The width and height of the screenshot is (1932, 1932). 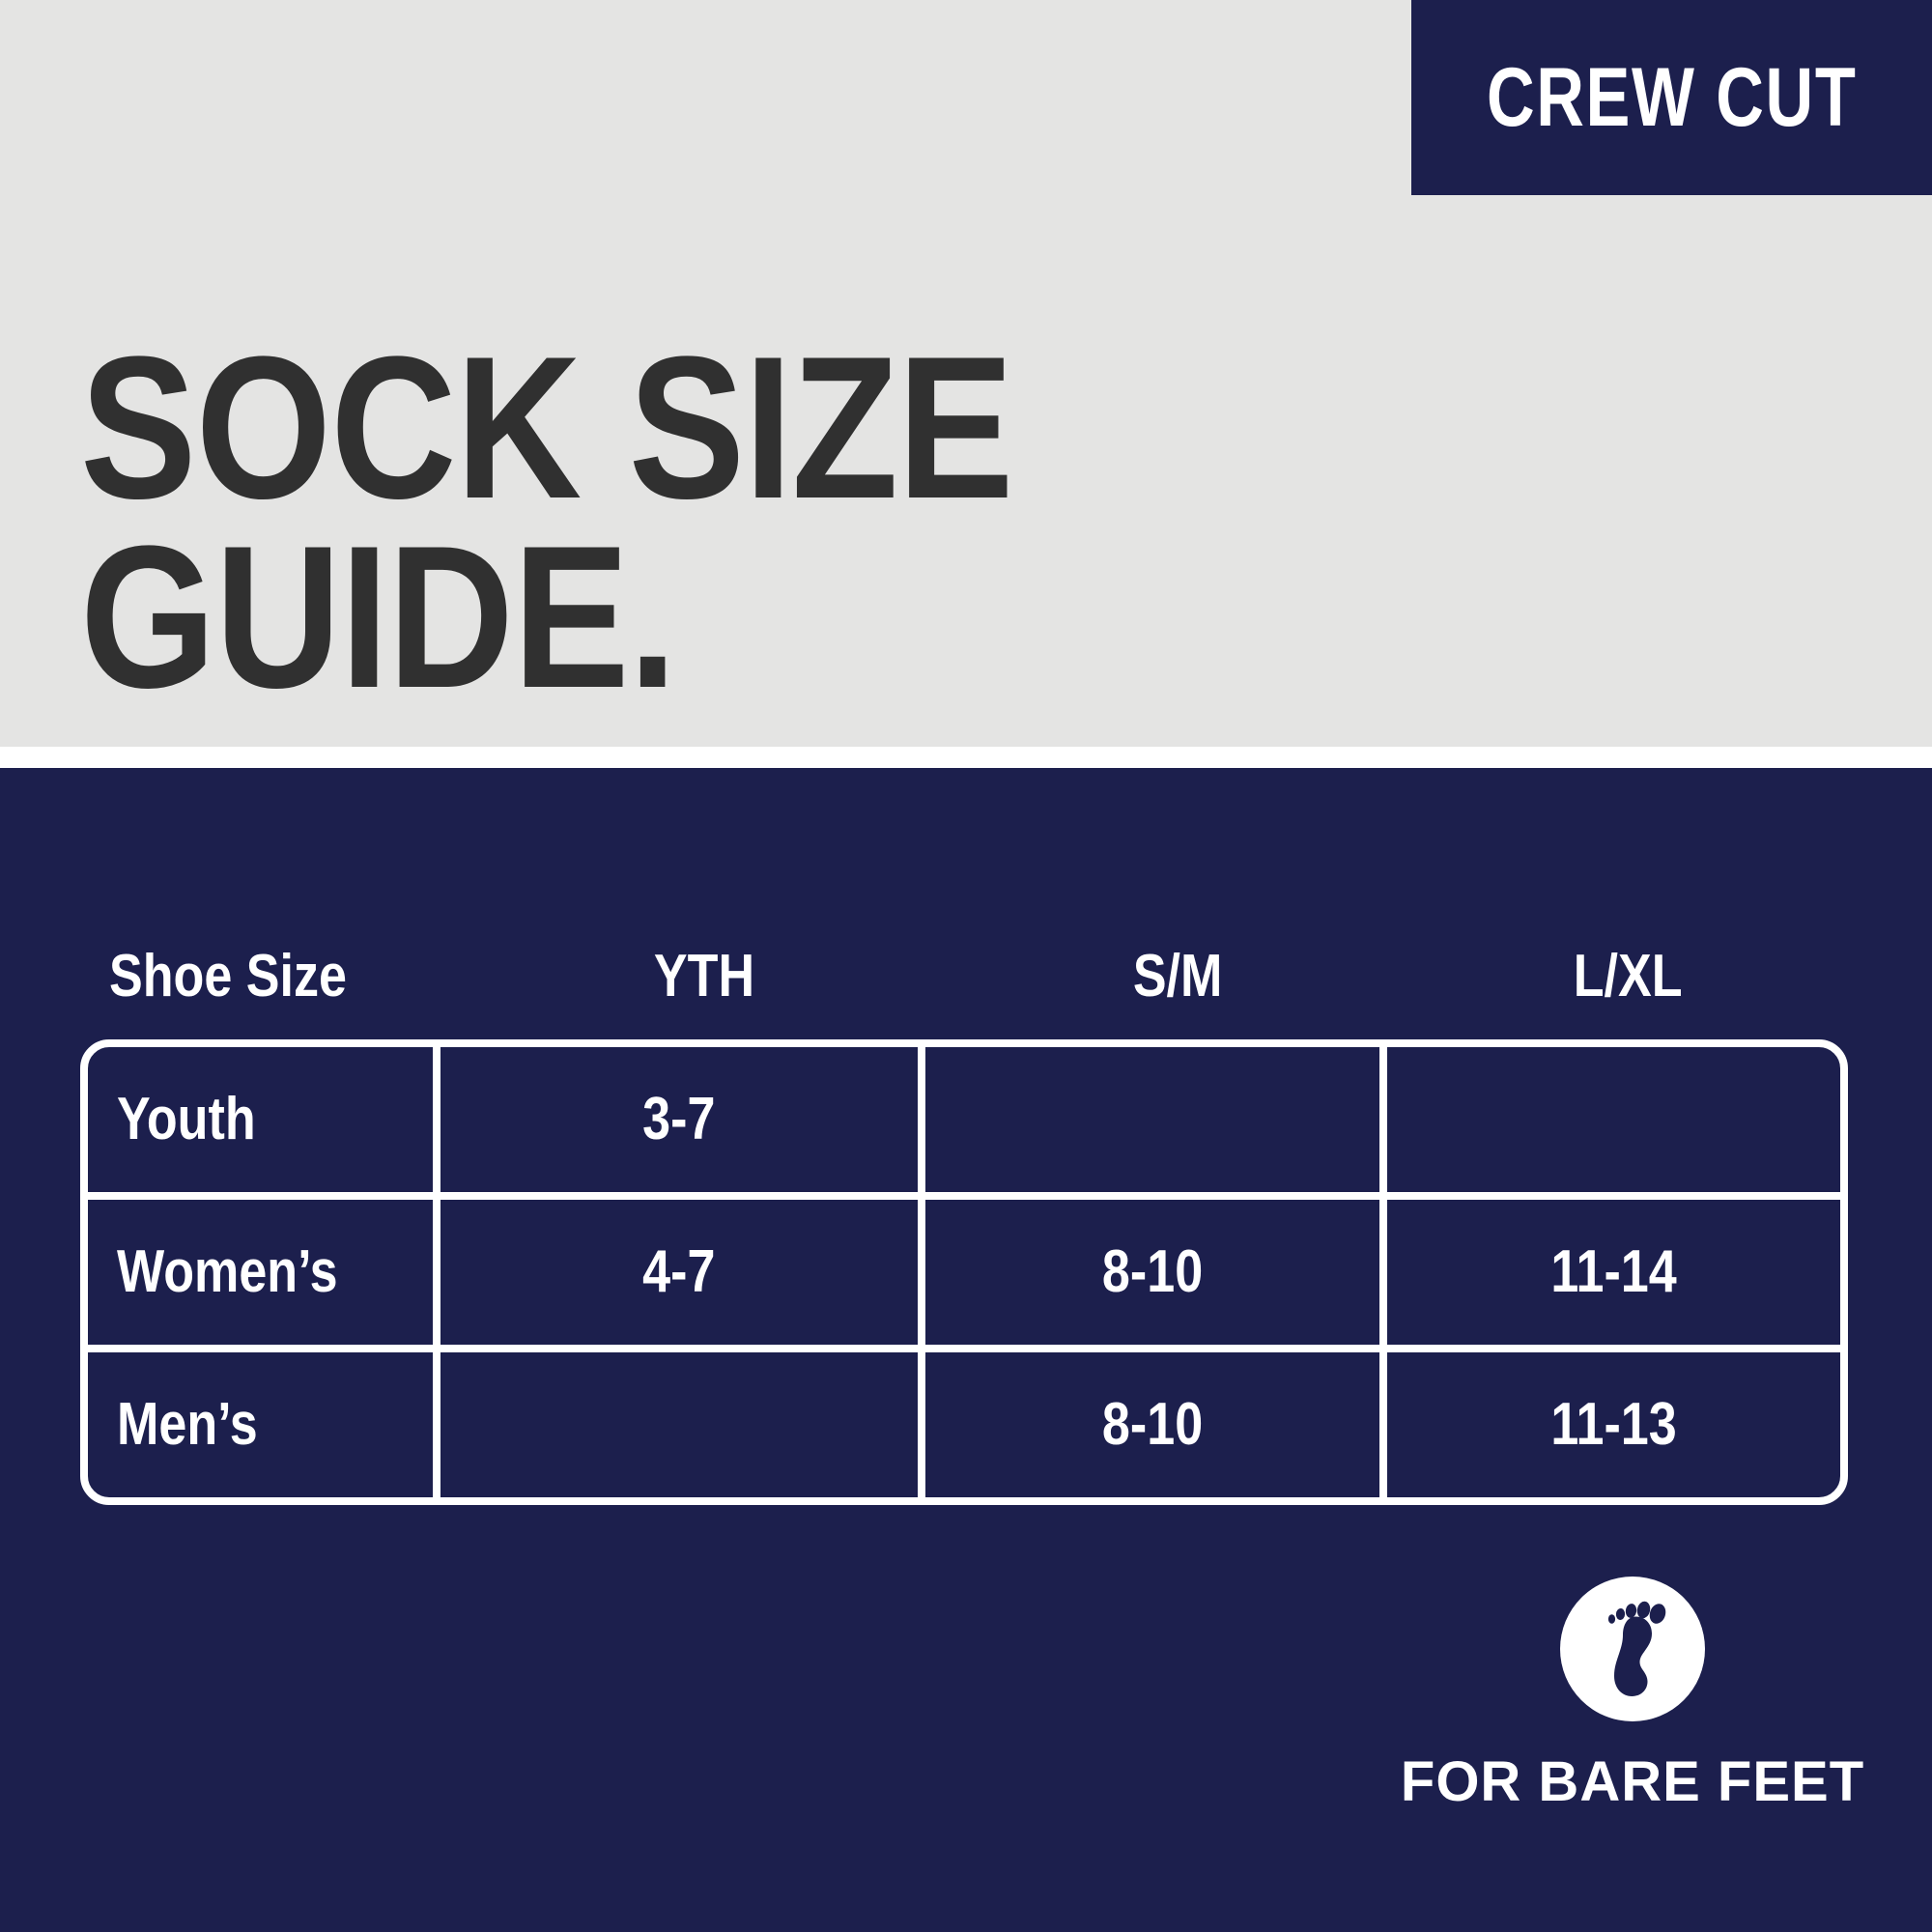 What do you see at coordinates (1632, 1649) in the screenshot?
I see `bare-foot-icon` at bounding box center [1632, 1649].